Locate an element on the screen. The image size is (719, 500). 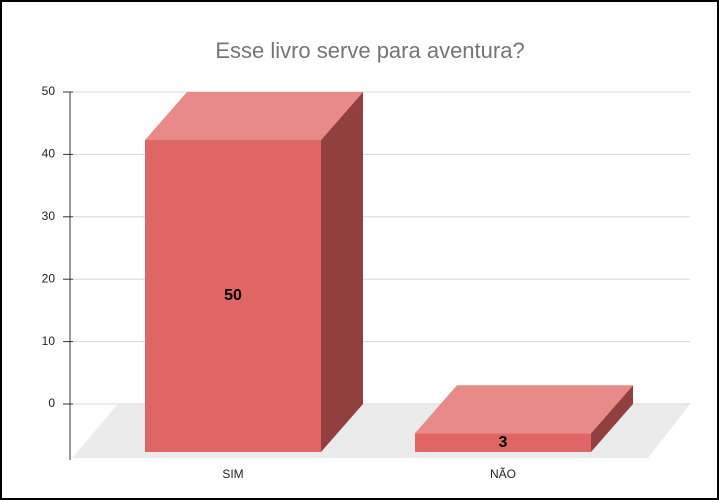
bar is located at coordinates (503, 442).